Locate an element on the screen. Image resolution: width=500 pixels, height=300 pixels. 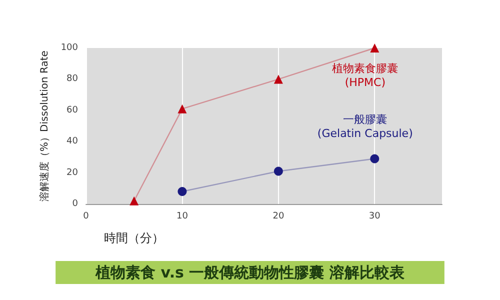
x-tick-label: 10 is located at coordinates (182, 217).